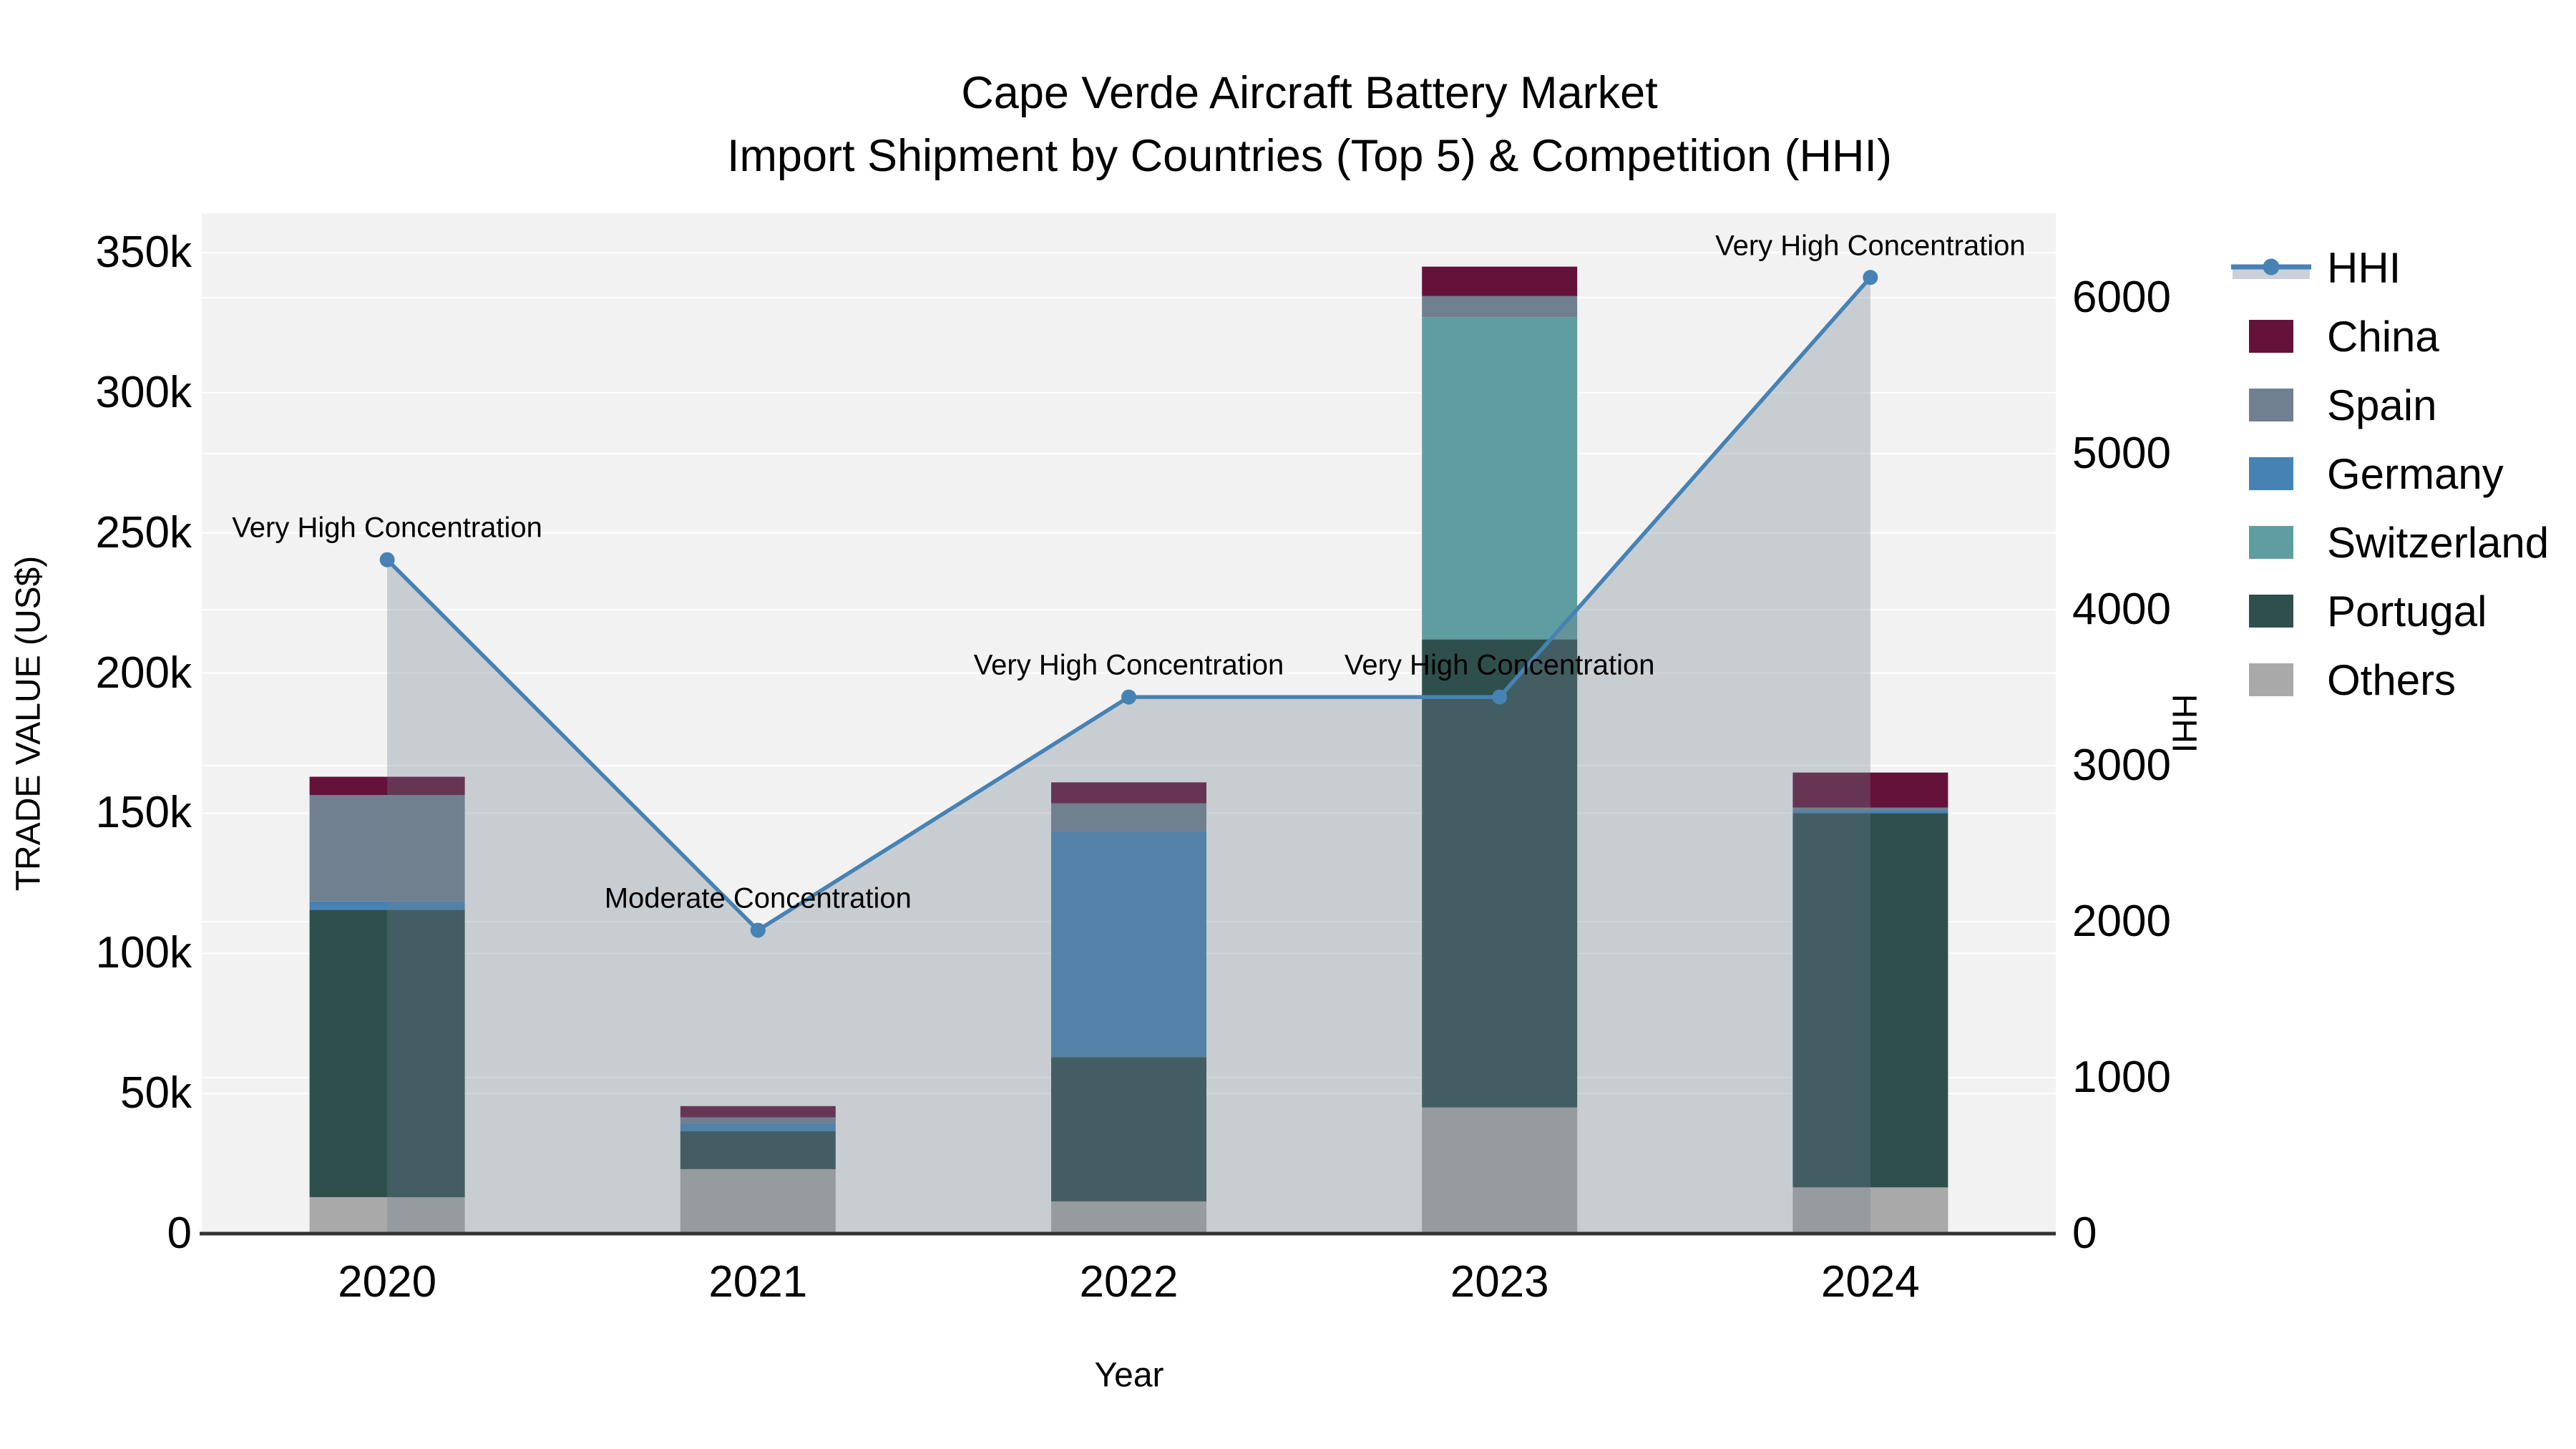 Image resolution: width=2576 pixels, height=1449 pixels. What do you see at coordinates (2382, 405) in the screenshot?
I see `legend-label: Spain` at bounding box center [2382, 405].